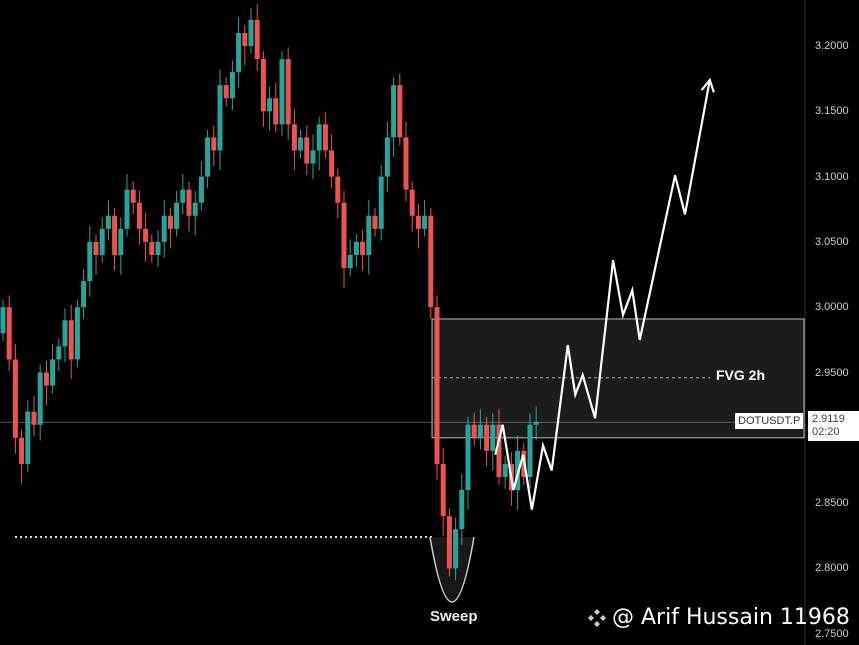 Image resolution: width=859 pixels, height=645 pixels. I want to click on watermark-text: @ Arif Hussain 11968, so click(731, 617).